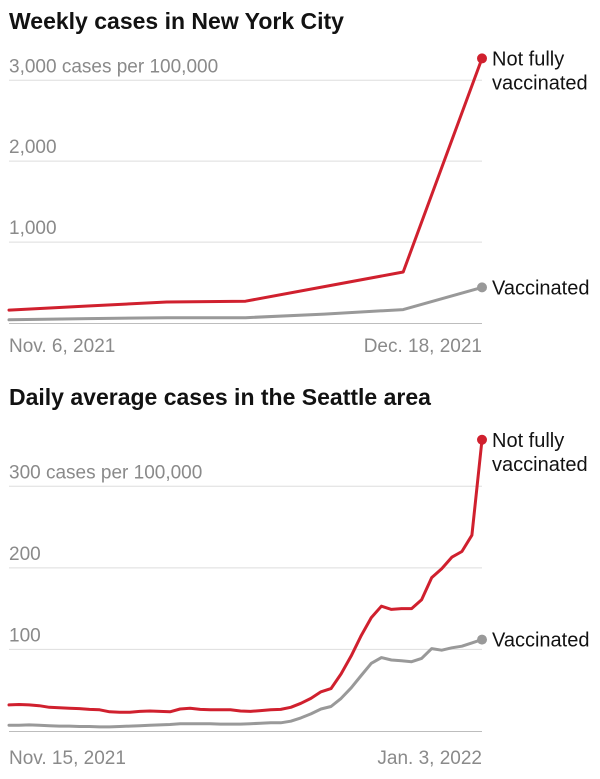 This screenshot has width=600, height=779. I want to click on x-tick-label: Nov. 6, 2021, so click(62, 346).